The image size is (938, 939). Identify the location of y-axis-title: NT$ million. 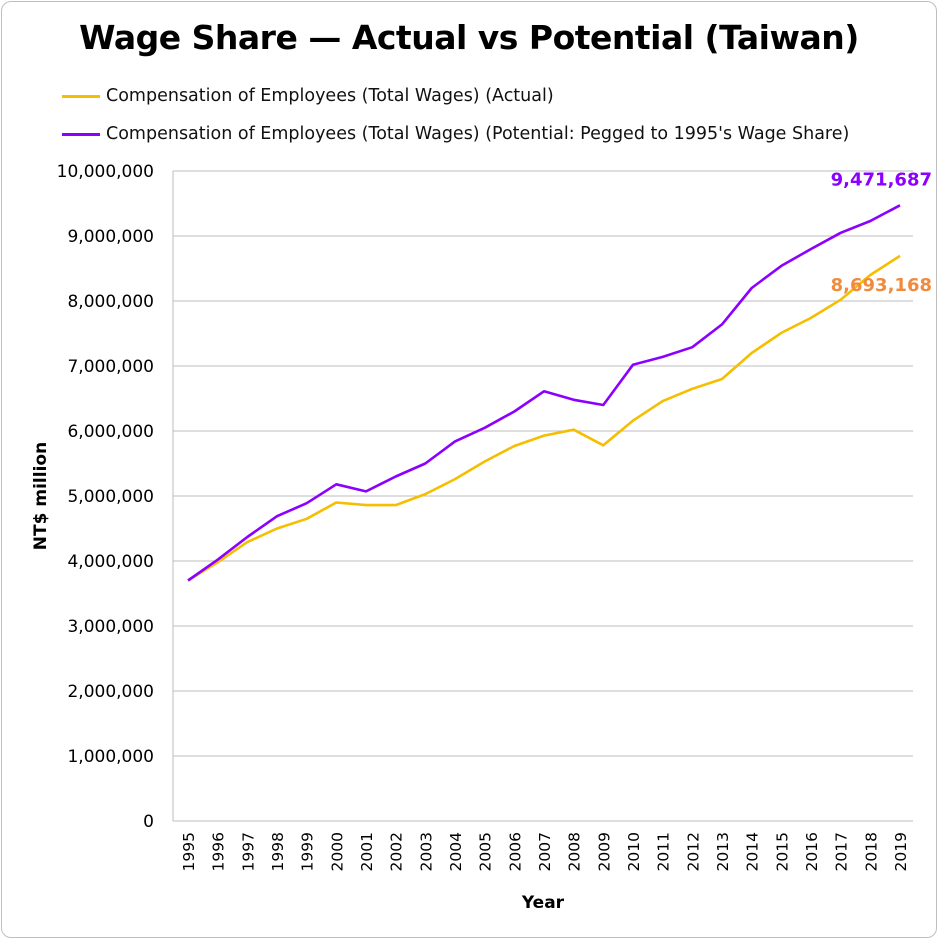
(41, 496).